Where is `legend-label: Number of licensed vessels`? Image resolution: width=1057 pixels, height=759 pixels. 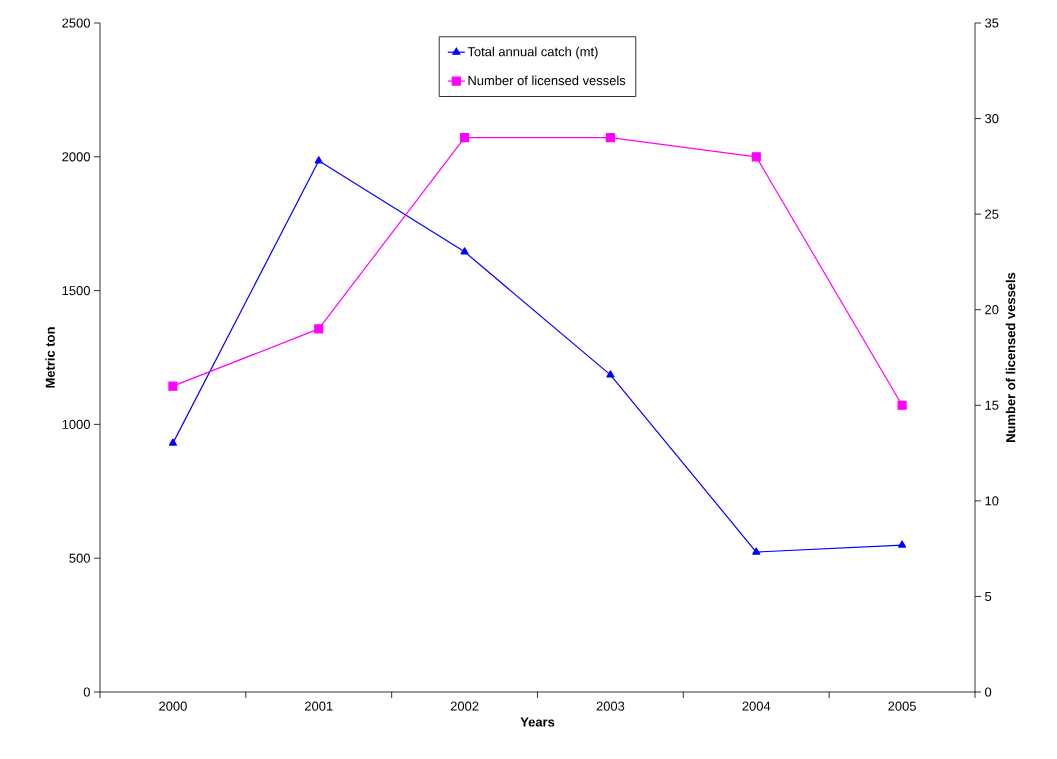 legend-label: Number of licensed vessels is located at coordinates (547, 80).